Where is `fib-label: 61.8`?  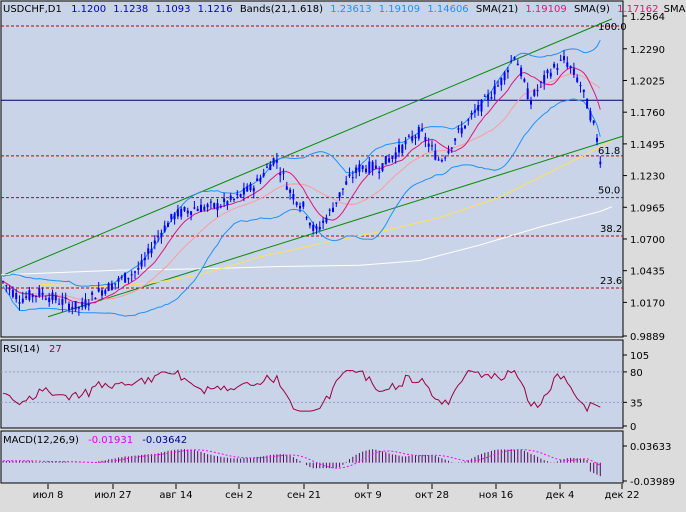 fib-label: 61.8 is located at coordinates (609, 151).